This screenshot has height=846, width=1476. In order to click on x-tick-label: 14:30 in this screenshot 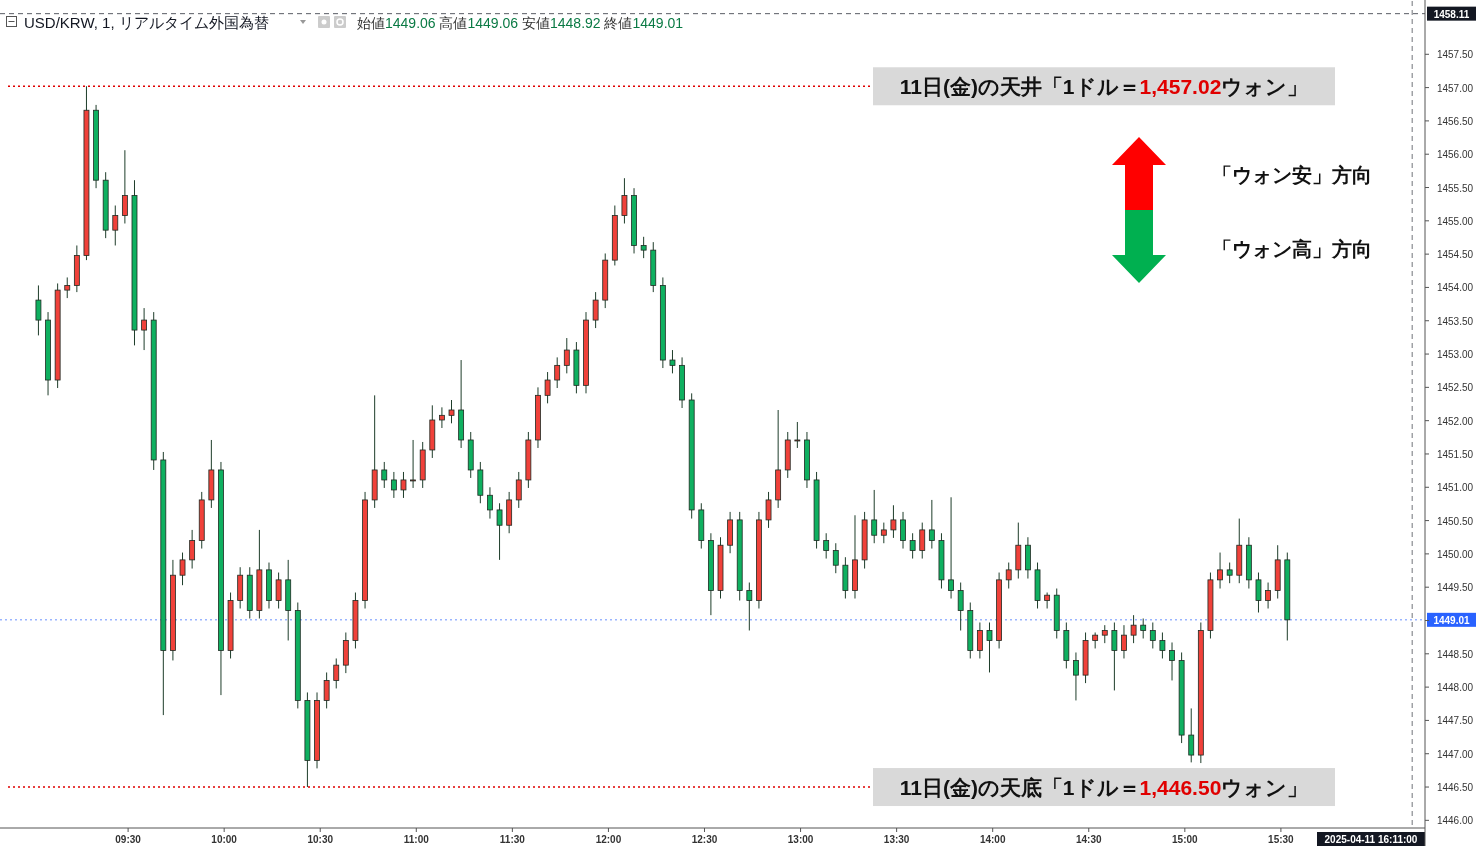, I will do `click(1088, 839)`.